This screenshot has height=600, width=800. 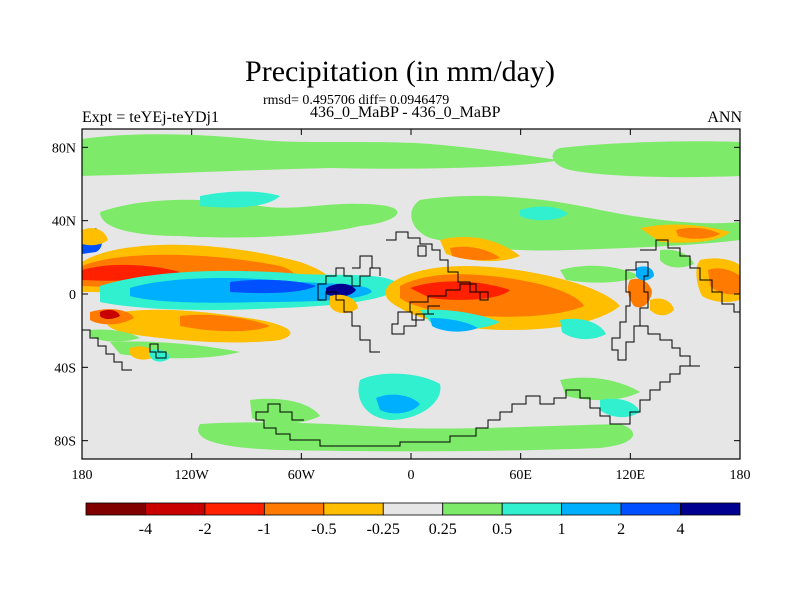 What do you see at coordinates (400, 71) in the screenshot?
I see `chart-title: Precipitation (in mm/day)` at bounding box center [400, 71].